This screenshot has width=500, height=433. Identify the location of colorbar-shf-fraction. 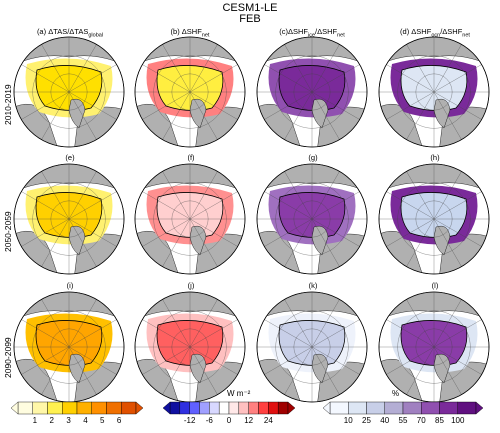
(403, 408).